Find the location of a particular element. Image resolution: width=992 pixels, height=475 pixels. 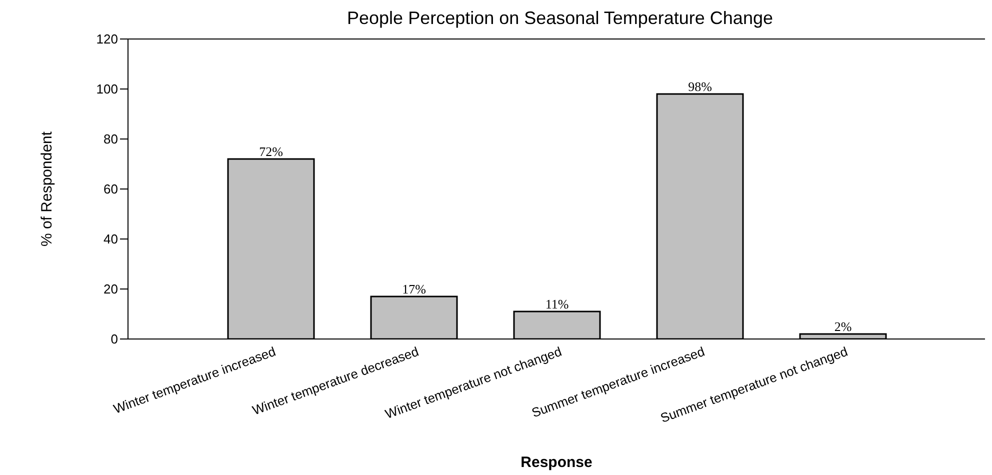

data-label: 72% is located at coordinates (271, 151).